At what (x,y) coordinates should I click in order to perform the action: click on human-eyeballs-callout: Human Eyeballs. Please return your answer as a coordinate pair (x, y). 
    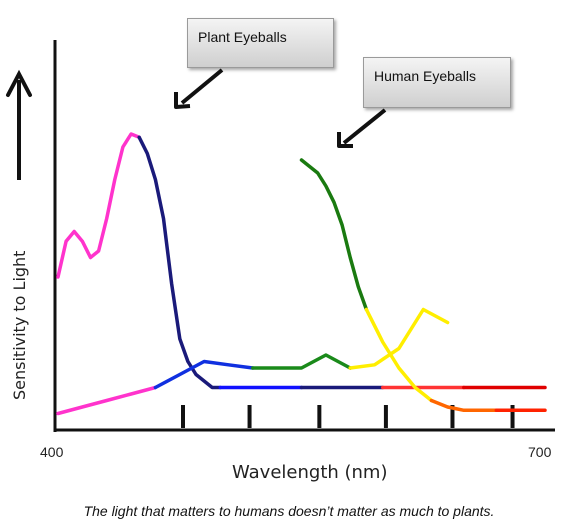
    Looking at the image, I should click on (437, 82).